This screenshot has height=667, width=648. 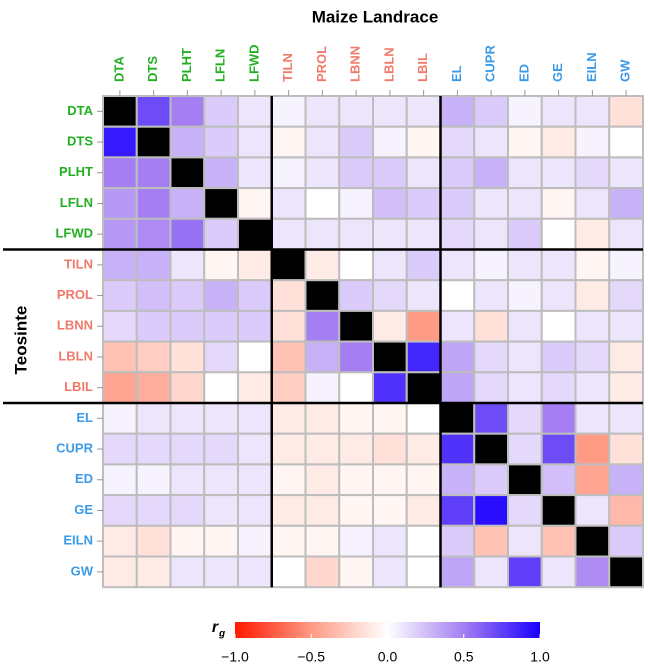 I want to click on y-tick-label: DTS, so click(x=80, y=140).